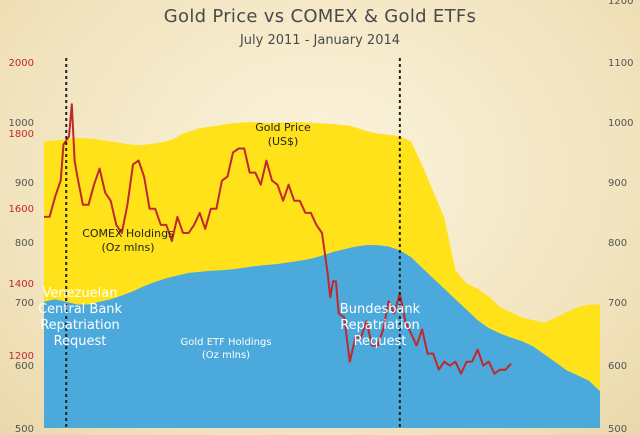 This screenshot has width=640, height=435. Describe the element at coordinates (617, 303) in the screenshot. I see `right-tick: 700` at that location.